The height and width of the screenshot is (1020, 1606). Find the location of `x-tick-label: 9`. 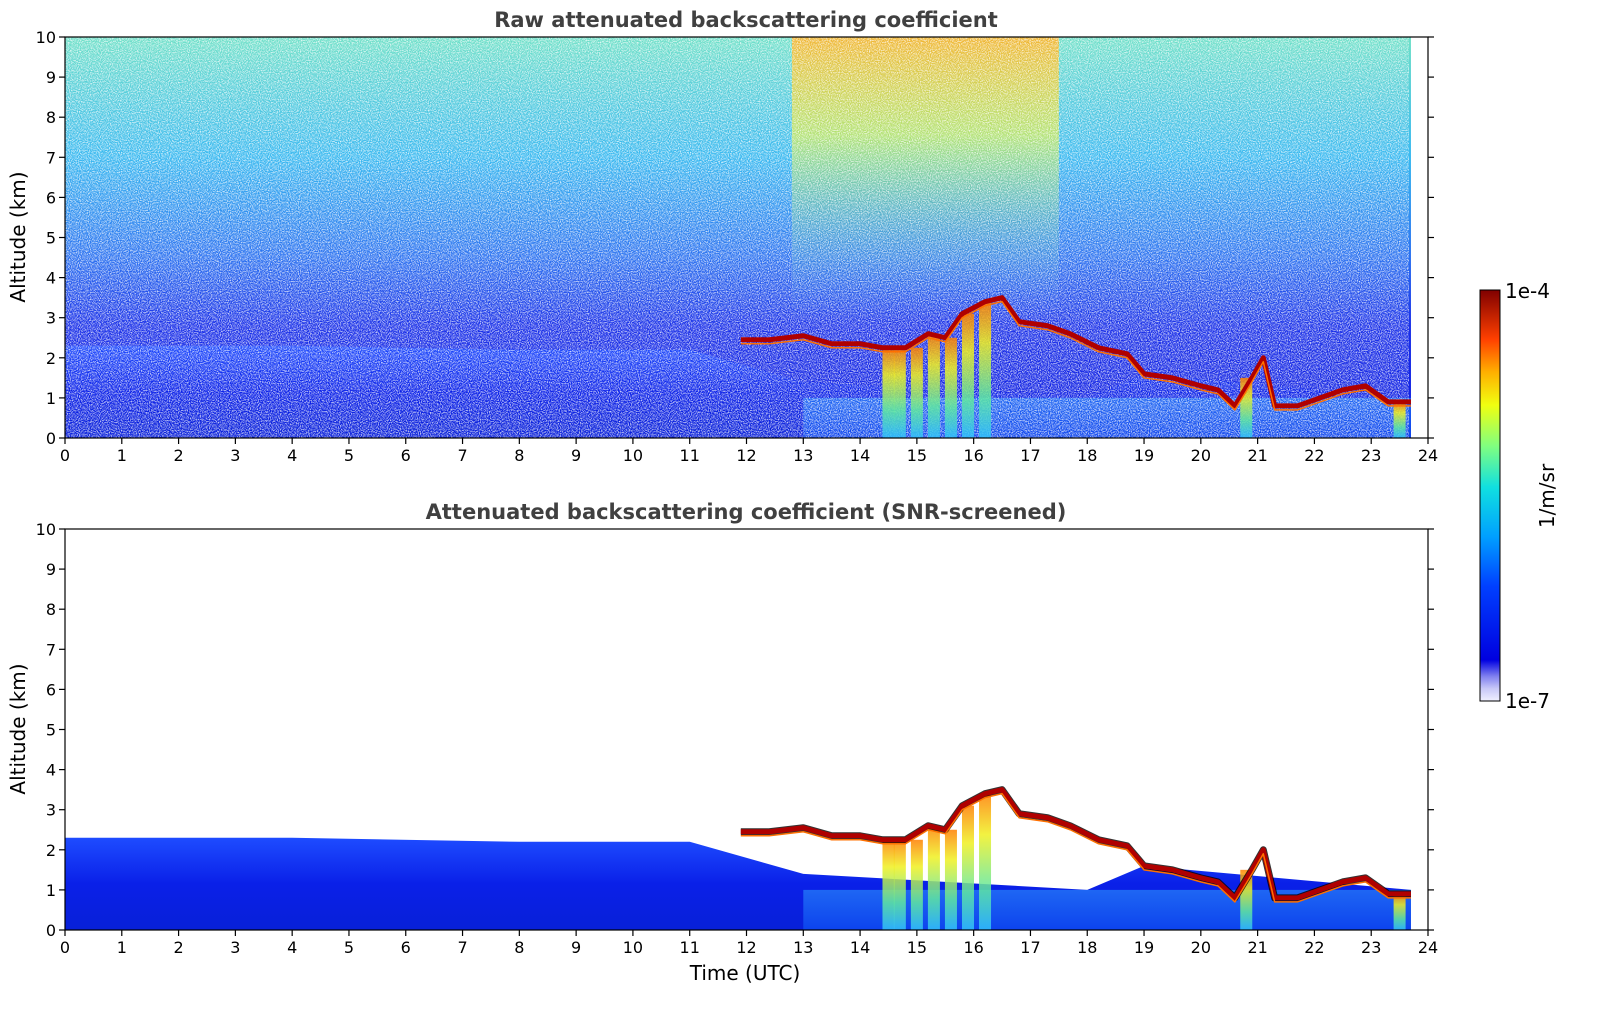

x-tick-label: 9 is located at coordinates (576, 947).